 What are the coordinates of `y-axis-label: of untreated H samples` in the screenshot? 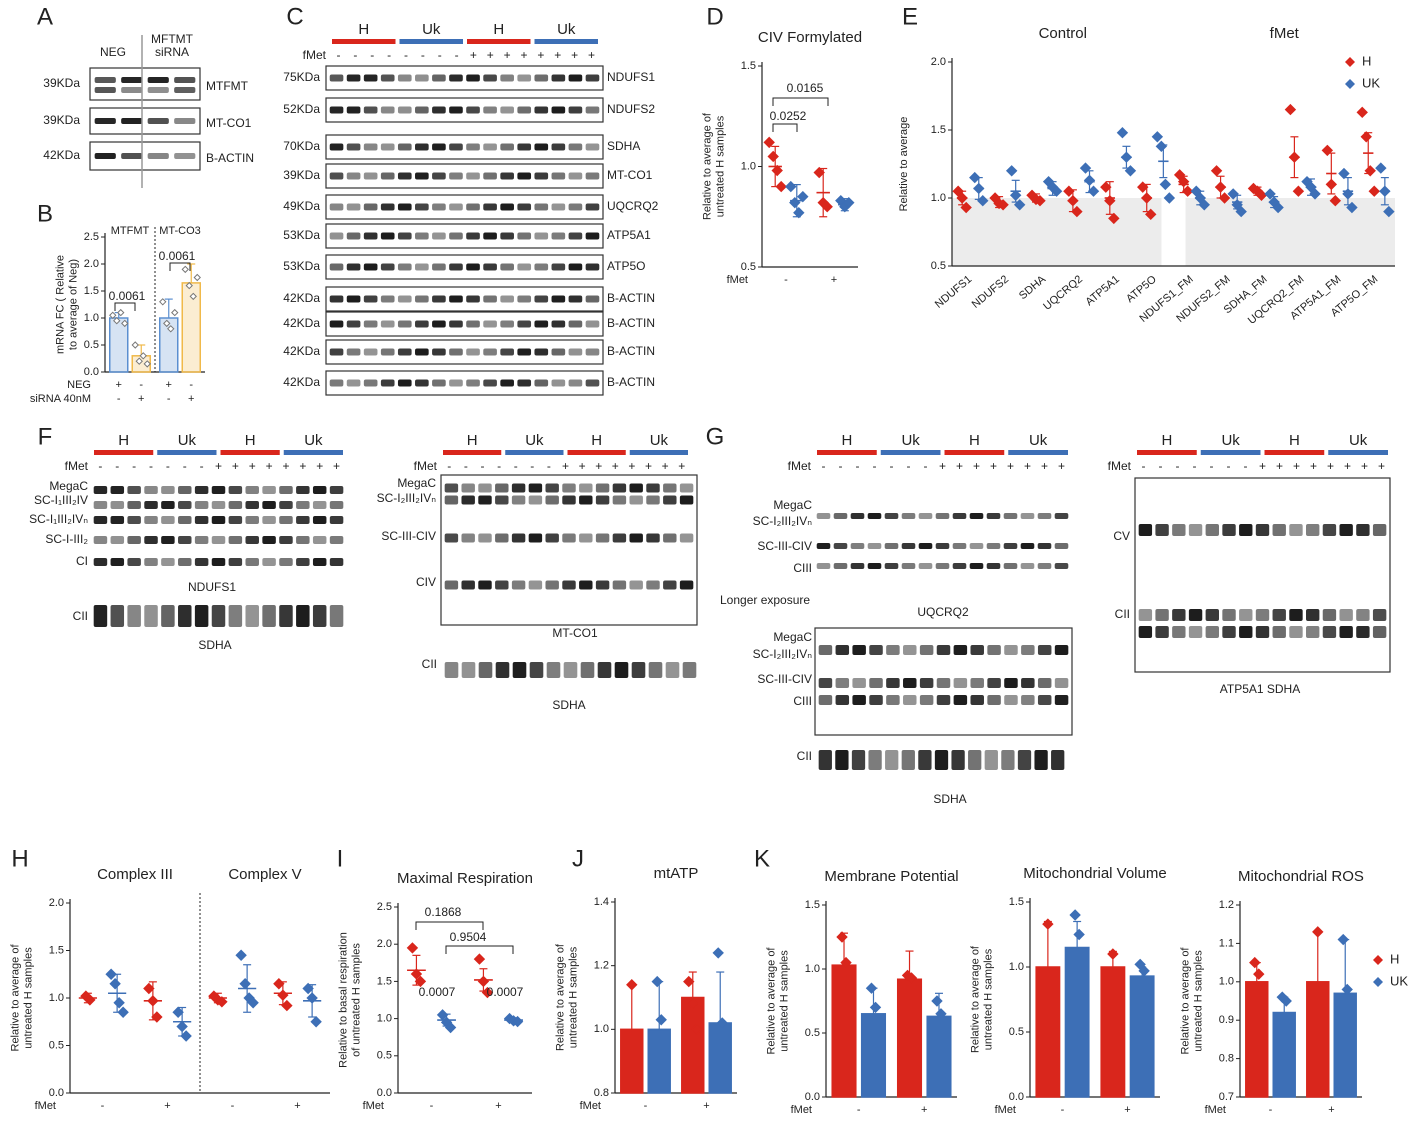 It's located at (356, 1000).